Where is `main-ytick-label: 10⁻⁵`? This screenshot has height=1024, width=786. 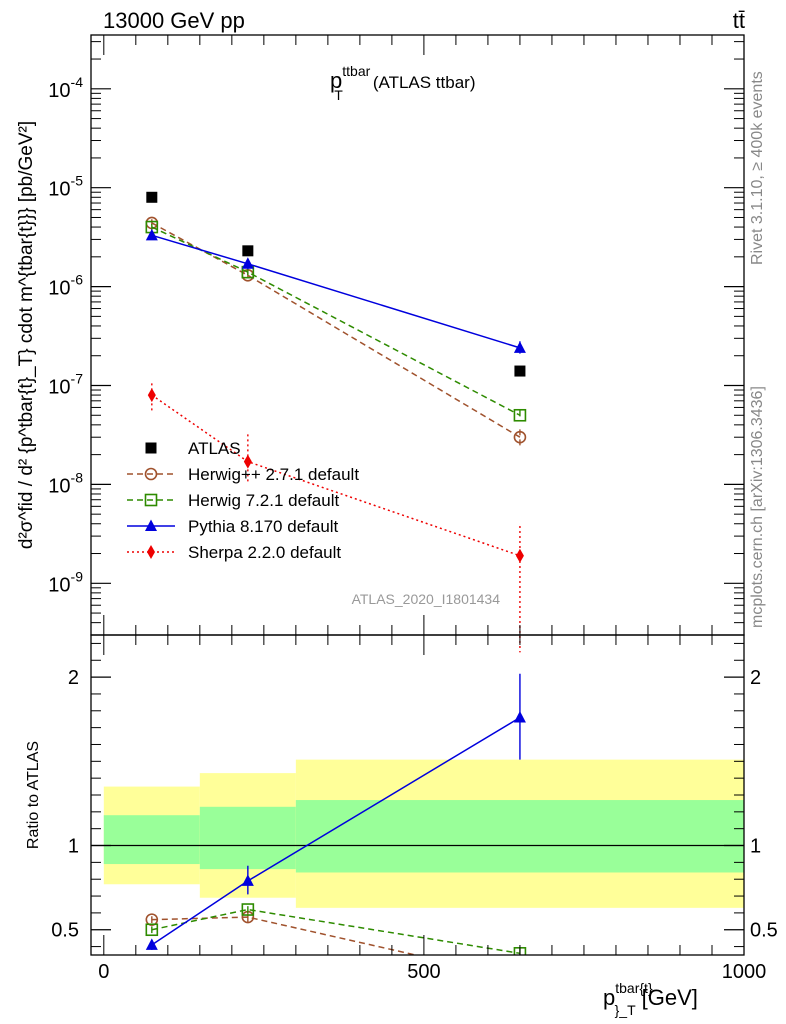 main-ytick-label: 10⁻⁵ is located at coordinates (65, 187).